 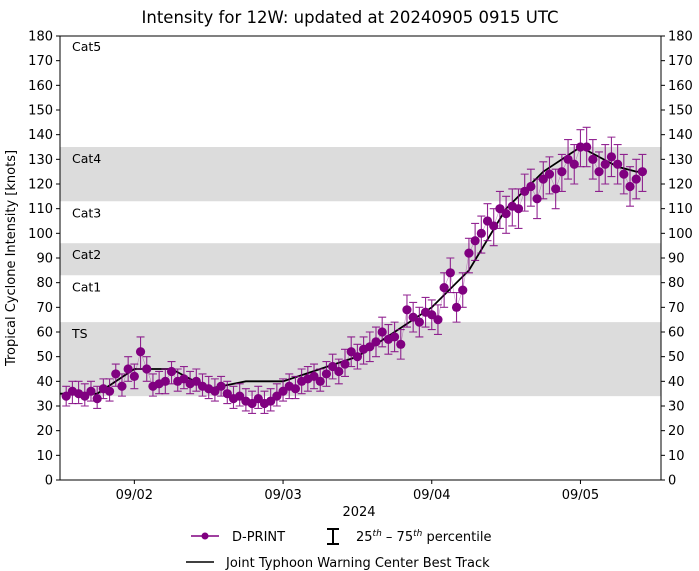 I want to click on band-label-cat1: Cat1, so click(x=86, y=286).